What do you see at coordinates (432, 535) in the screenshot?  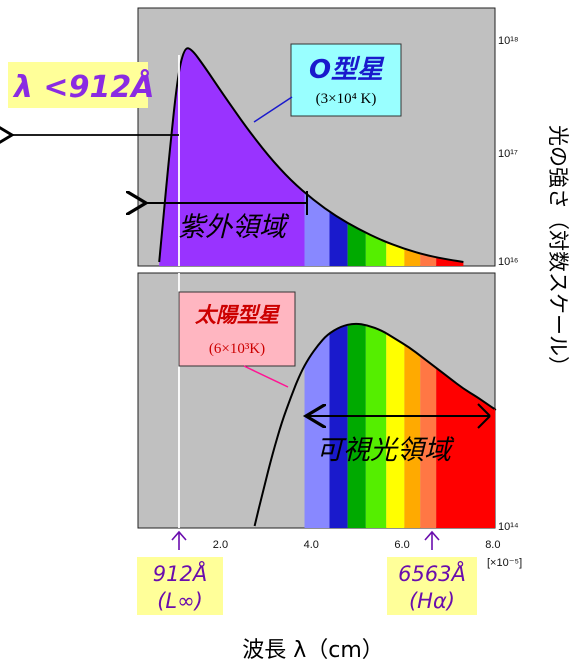 I see `marker-6563-arrowhead` at bounding box center [432, 535].